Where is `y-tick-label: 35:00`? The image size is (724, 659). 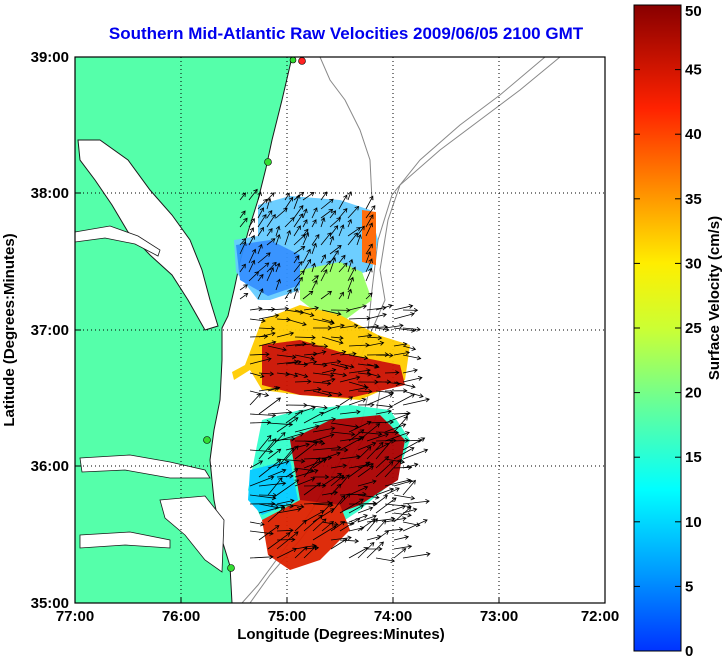 y-tick-label: 35:00 is located at coordinates (50, 603).